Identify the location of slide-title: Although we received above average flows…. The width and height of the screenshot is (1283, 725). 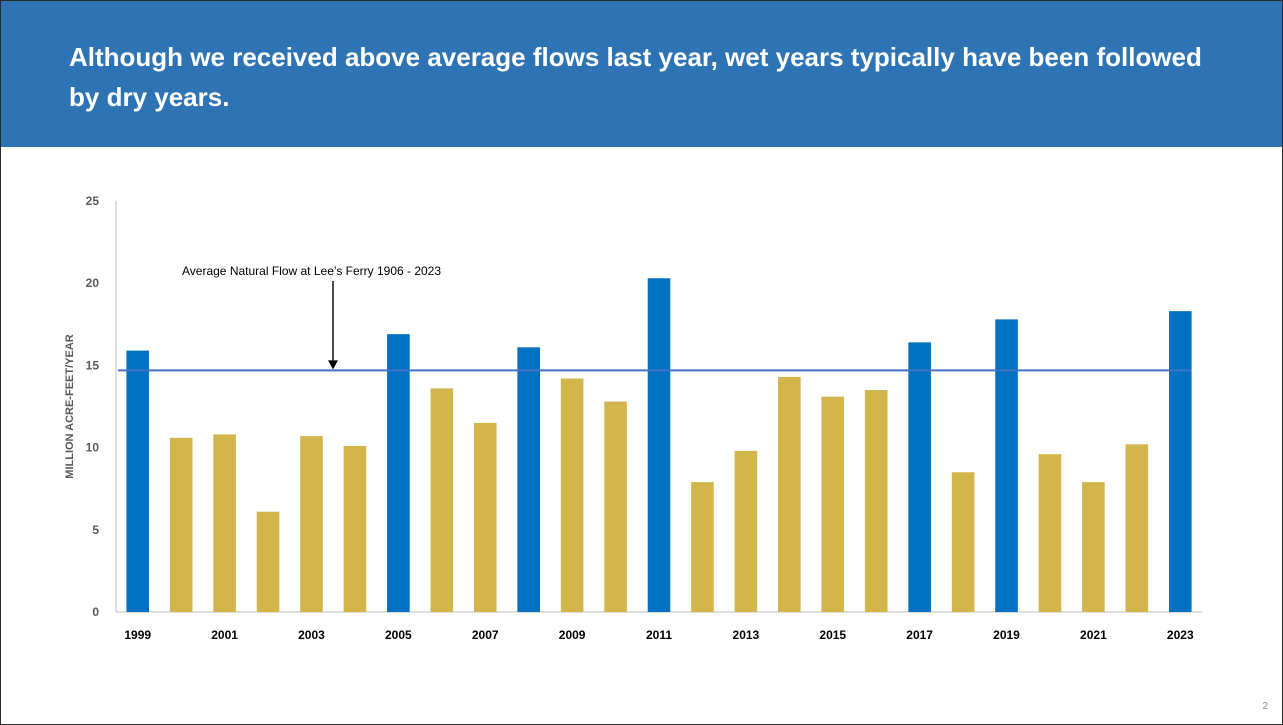
(635, 77).